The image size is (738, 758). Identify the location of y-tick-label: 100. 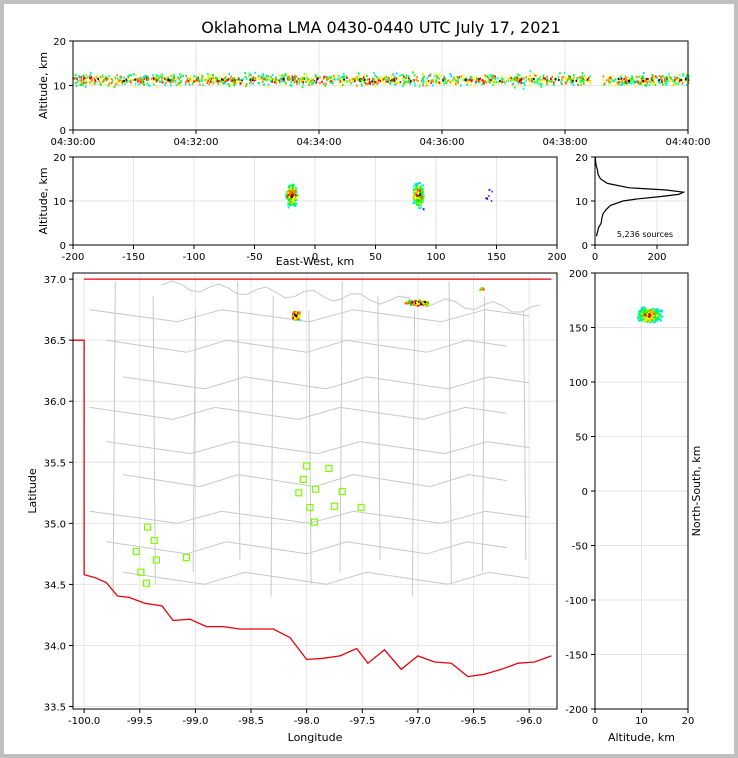
(578, 383).